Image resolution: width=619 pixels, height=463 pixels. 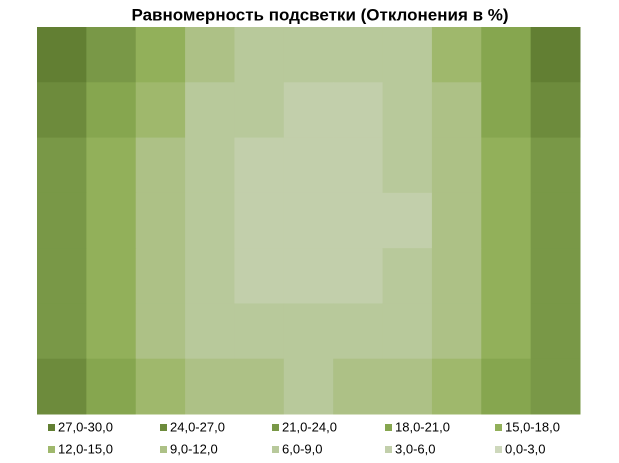 I want to click on legend-label: 15,0-18,0, so click(x=532, y=426).